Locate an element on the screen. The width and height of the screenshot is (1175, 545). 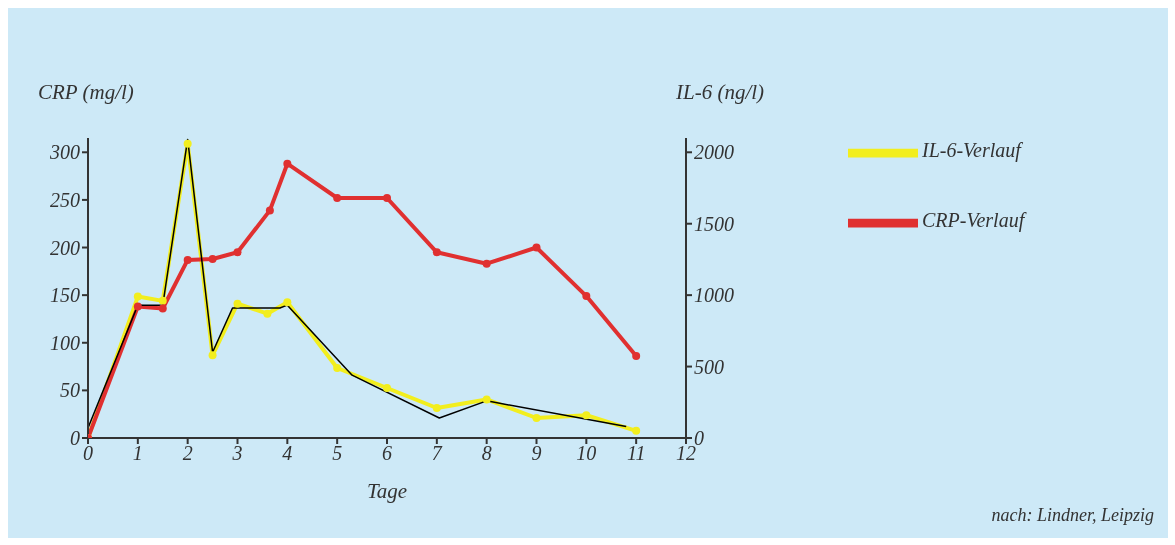
x-tick-label: 9 is located at coordinates (536, 453).